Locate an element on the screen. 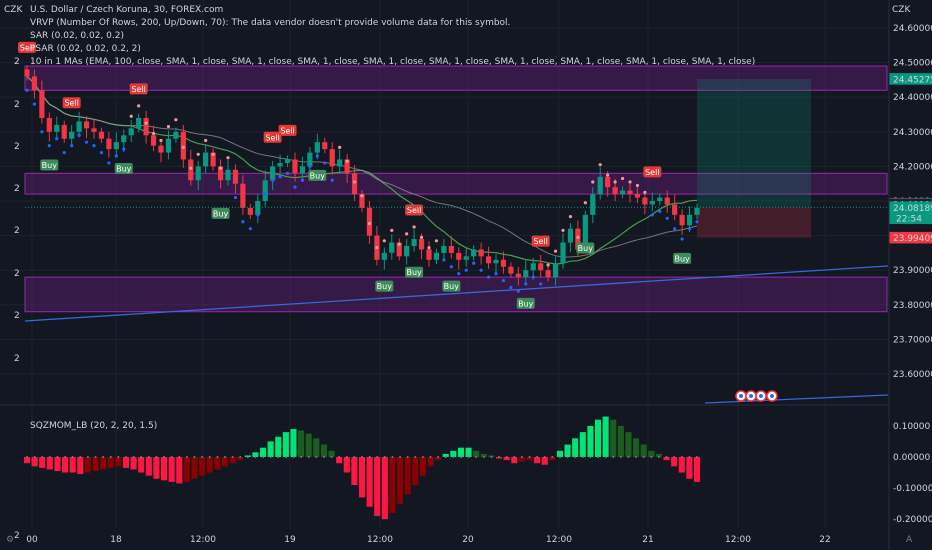 This screenshot has height=550, width=932. supply-demand-zone is located at coordinates (456, 78).